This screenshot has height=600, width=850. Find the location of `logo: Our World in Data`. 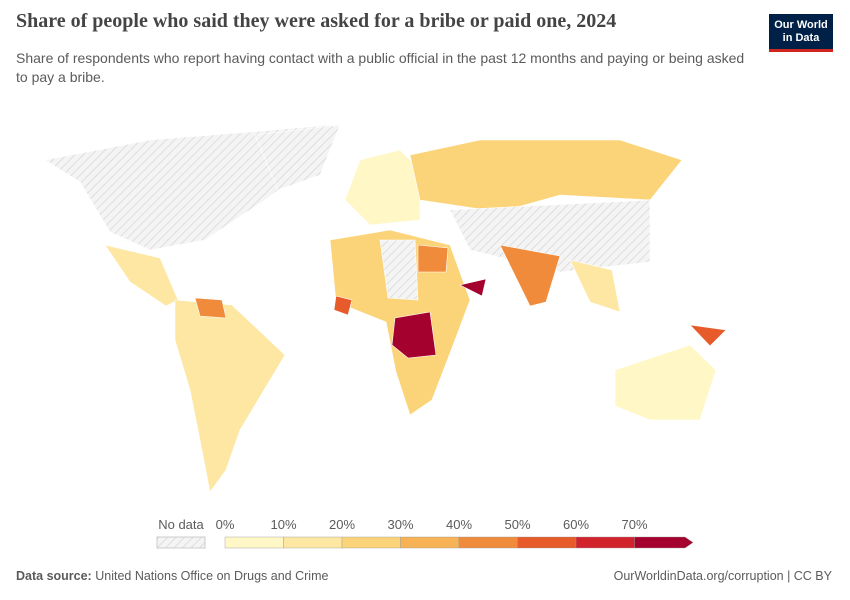

logo: Our World in Data is located at coordinates (801, 33).